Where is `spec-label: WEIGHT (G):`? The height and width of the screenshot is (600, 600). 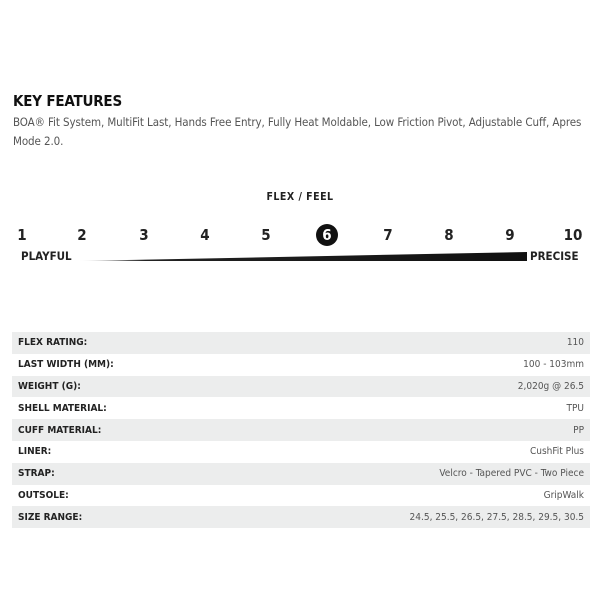
spec-label: WEIGHT (G): is located at coordinates (49, 386).